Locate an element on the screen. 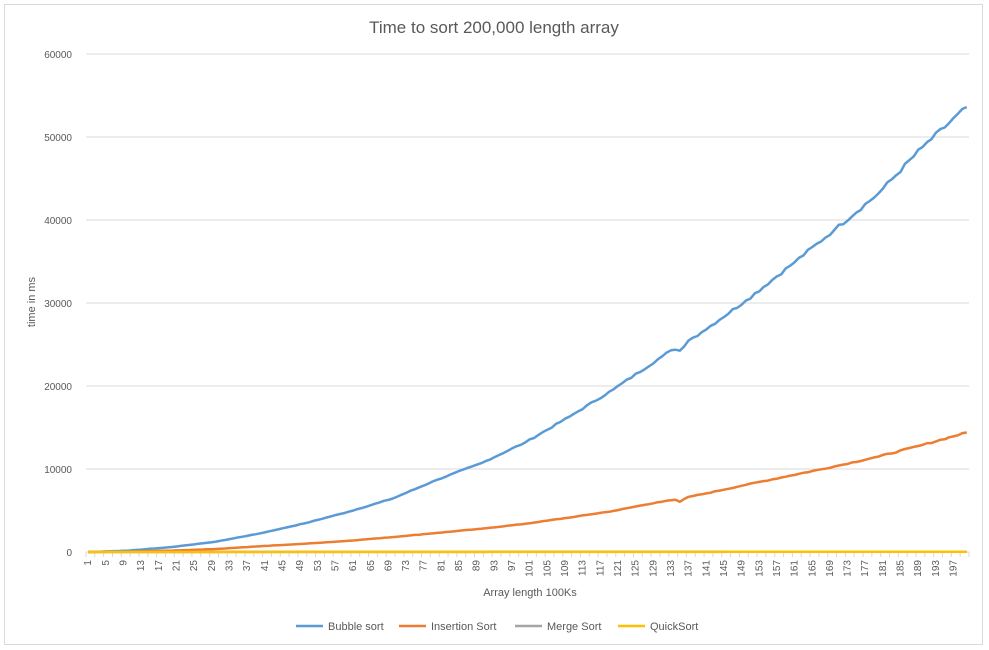 Image resolution: width=989 pixels, height=650 pixels. x-tick-label: 41 is located at coordinates (265, 566).